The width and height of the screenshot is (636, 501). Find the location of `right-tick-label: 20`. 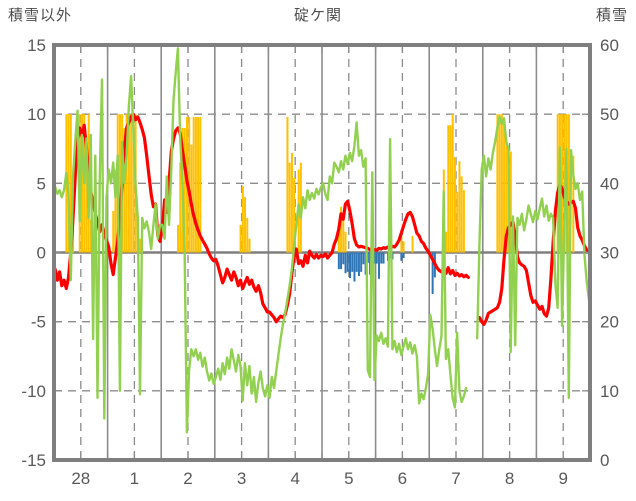

right-tick-label: 20 is located at coordinates (609, 322).